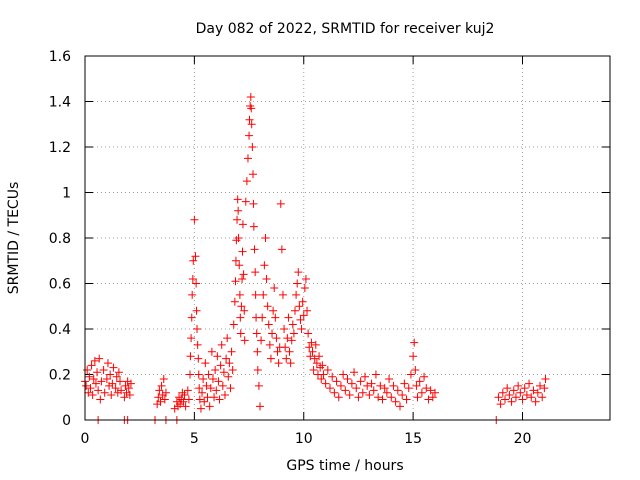 This screenshot has height=480, width=640. I want to click on y-tick-label: 0.8, so click(60, 239).